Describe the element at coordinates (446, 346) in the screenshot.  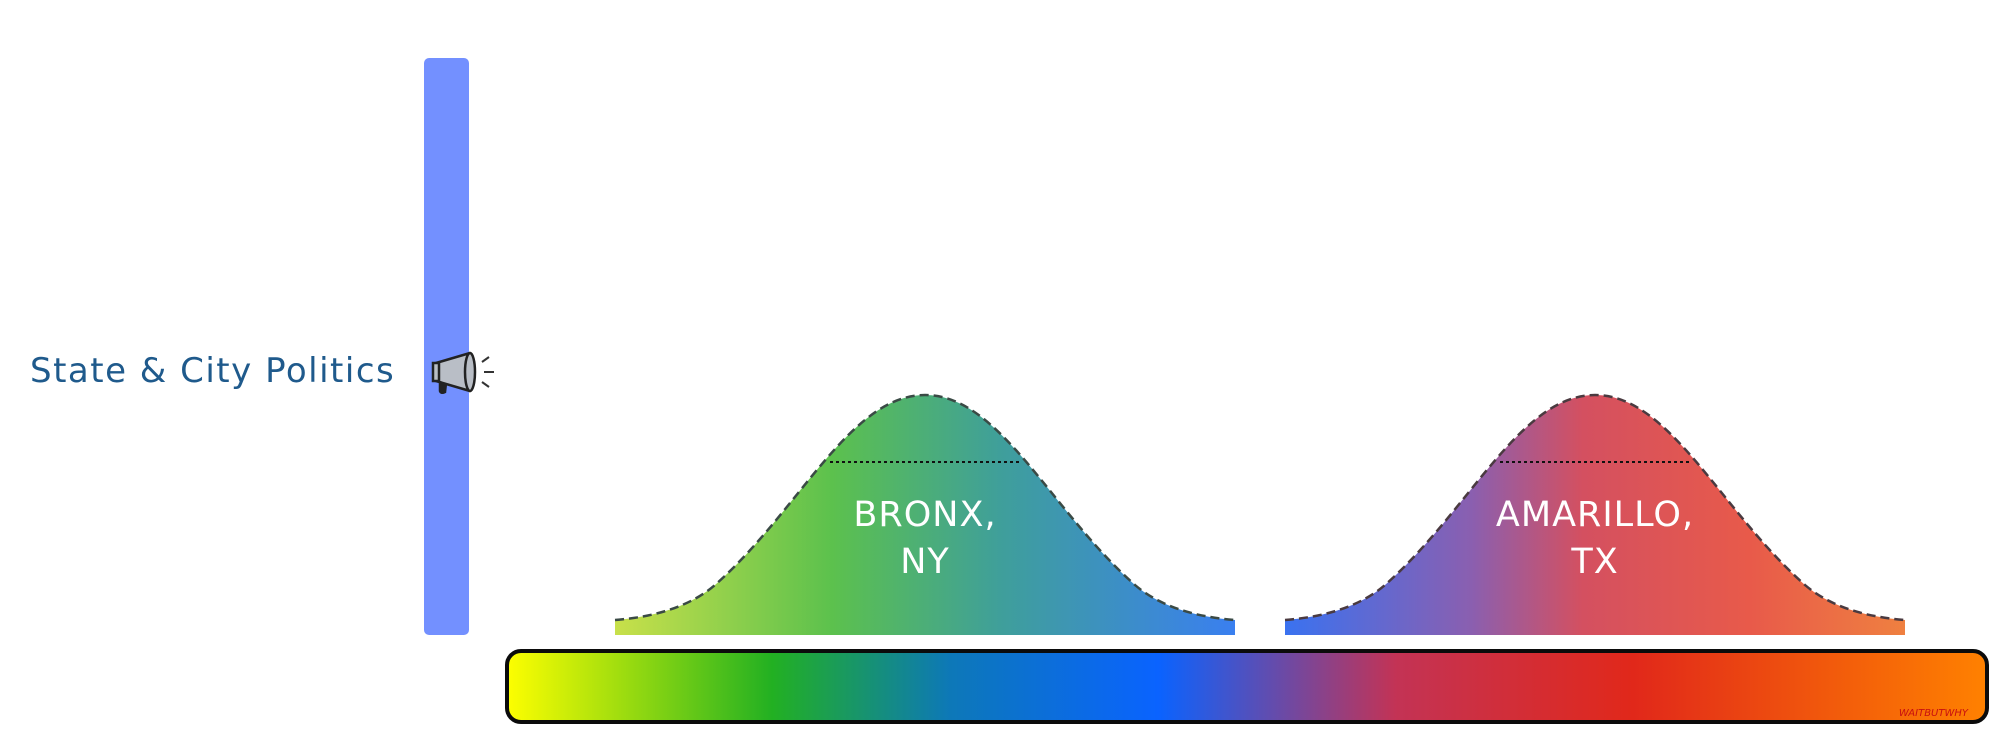
I see `vertical-bar` at that location.